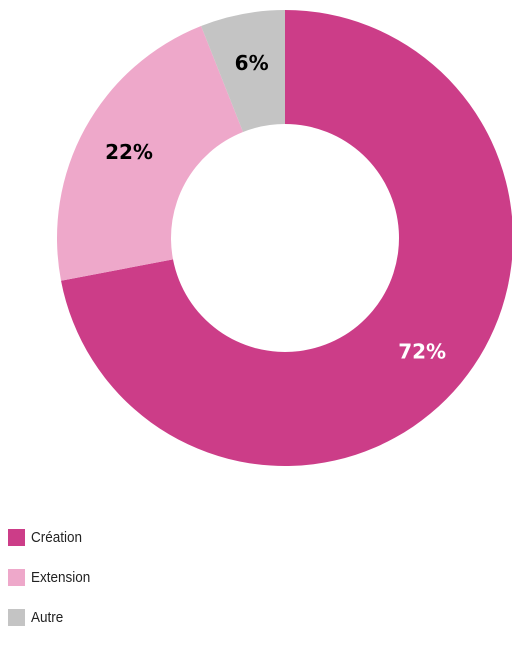 Image resolution: width=512 pixels, height=647 pixels. I want to click on legend-swatch-creation, so click(16, 537).